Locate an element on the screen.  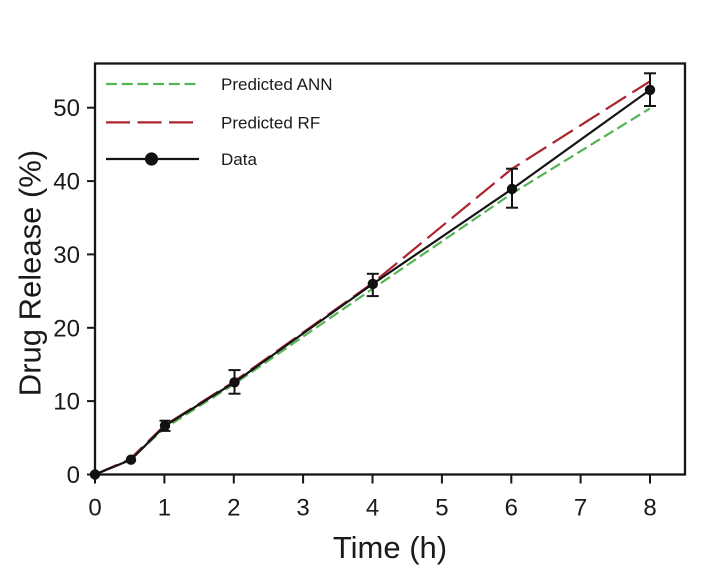
svg-text: 7 is located at coordinates (580, 508).